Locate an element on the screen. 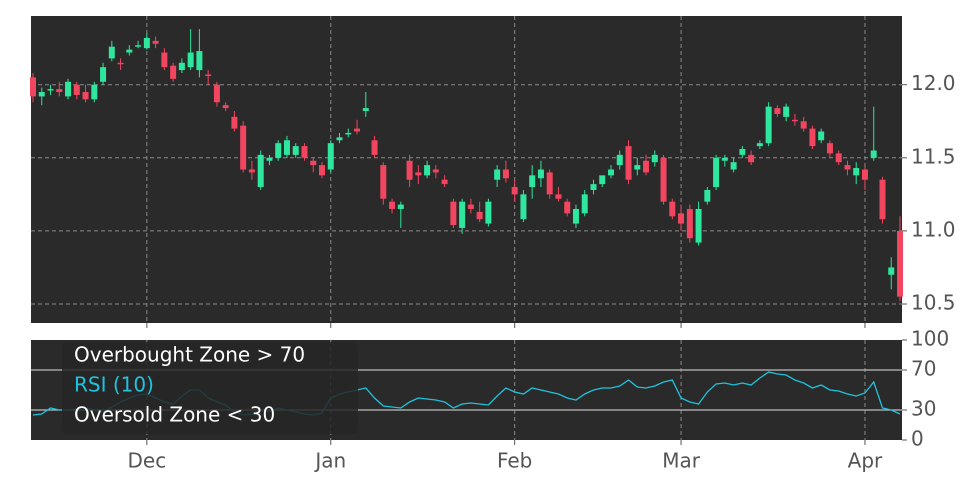 Image resolution: width=972 pixels, height=490 pixels. y-tick-label: 11.5 is located at coordinates (933, 156).